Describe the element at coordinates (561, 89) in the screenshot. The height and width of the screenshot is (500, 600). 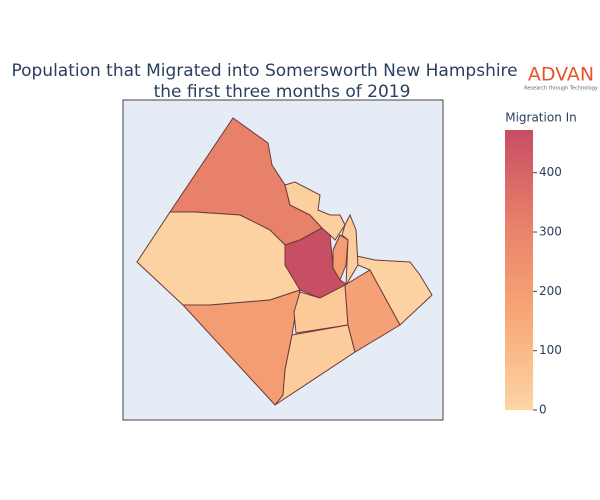
I see `logo-tagline: Research through Technology` at that location.